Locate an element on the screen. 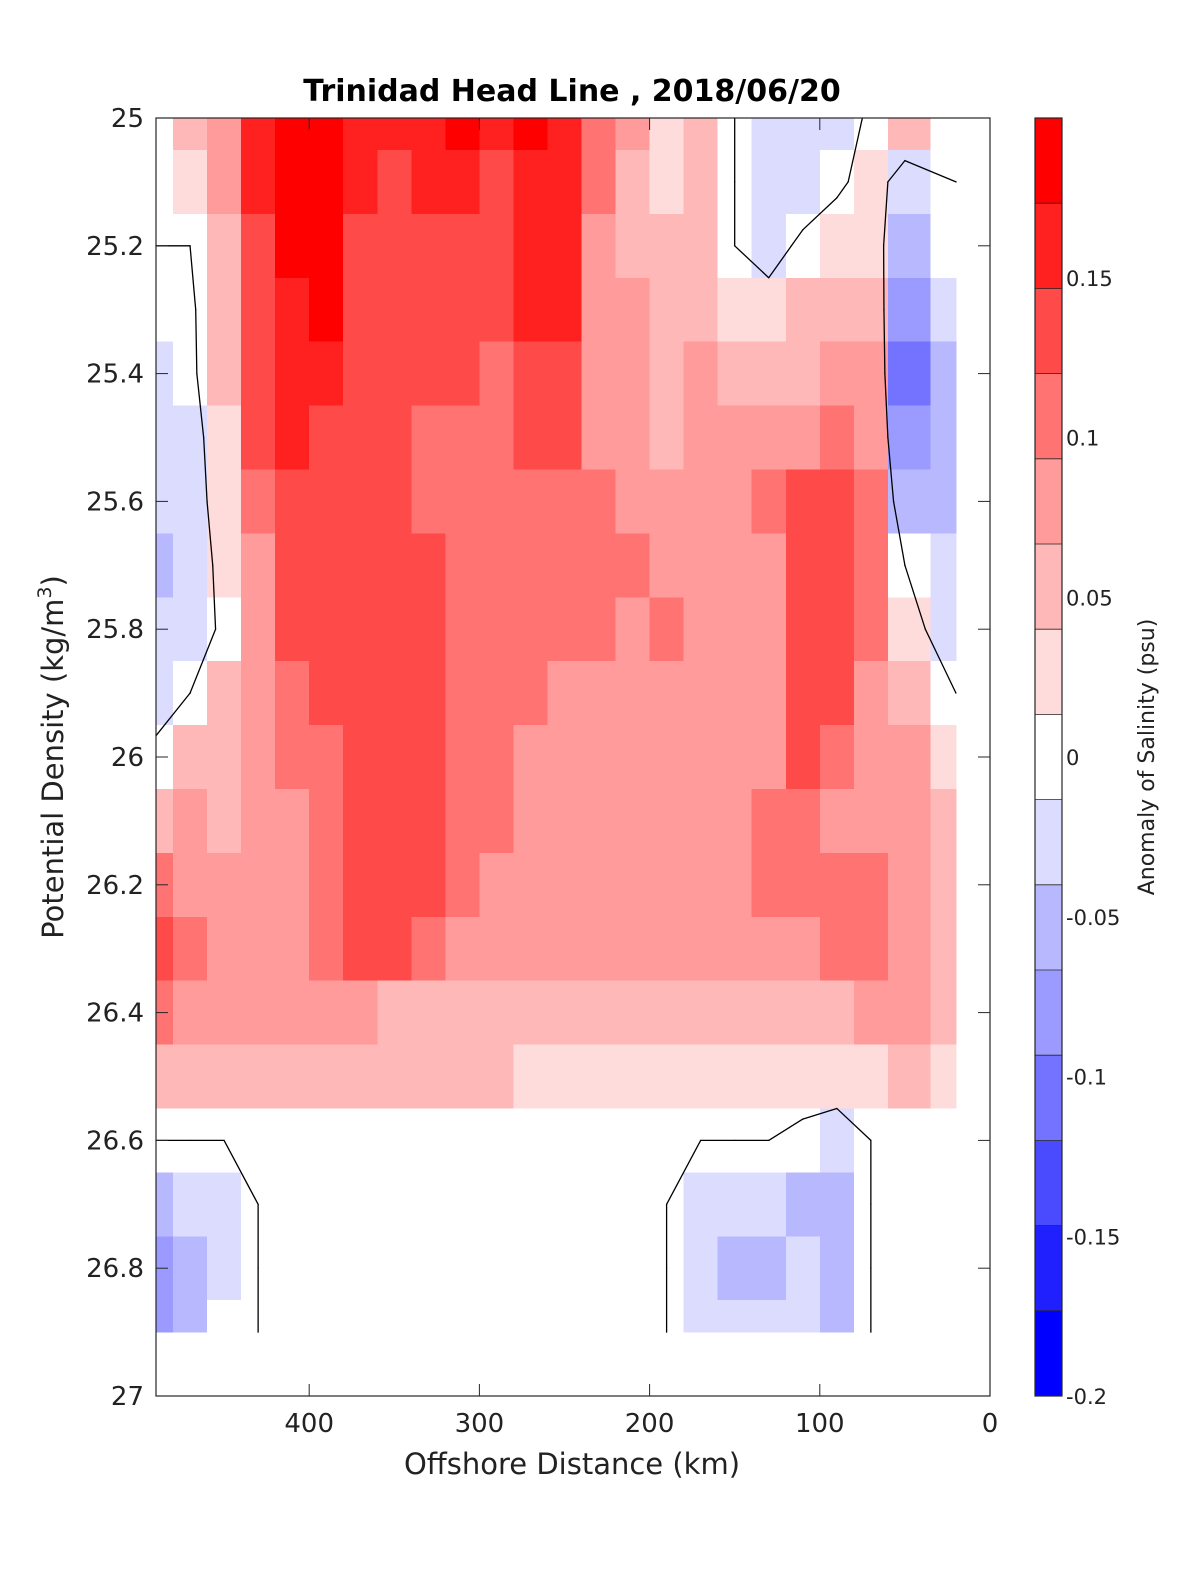 This screenshot has width=1200, height=1575. y-axis-label-close: ) is located at coordinates (53, 580).